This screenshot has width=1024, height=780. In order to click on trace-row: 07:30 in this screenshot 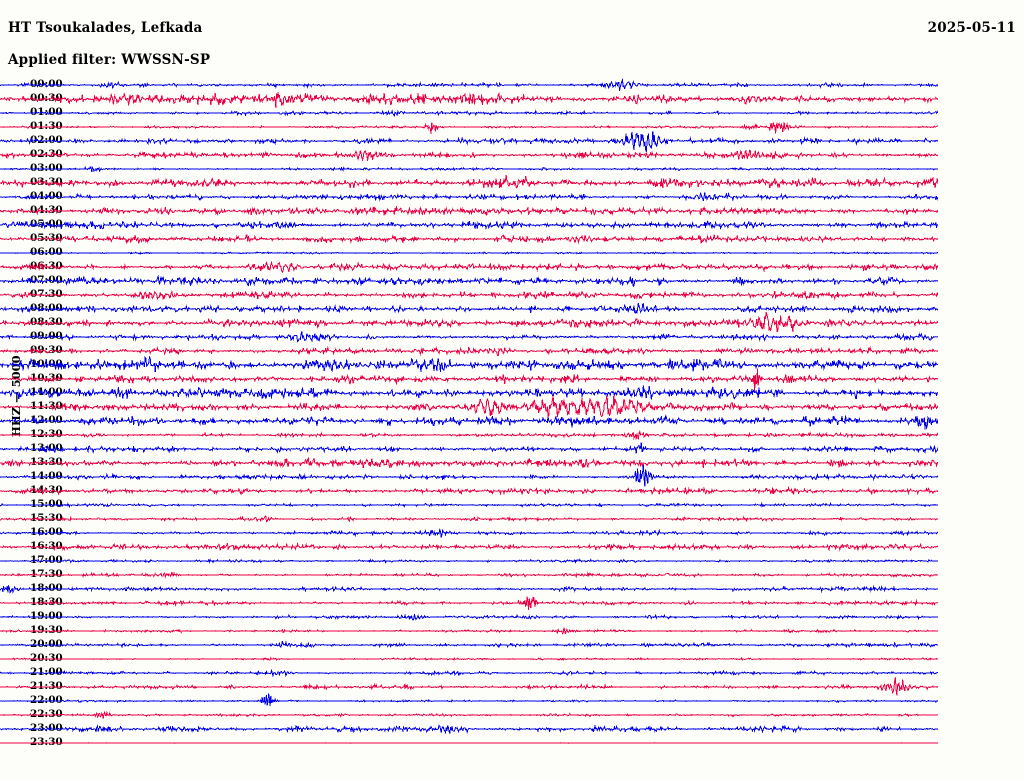, I will do `click(512, 295)`.